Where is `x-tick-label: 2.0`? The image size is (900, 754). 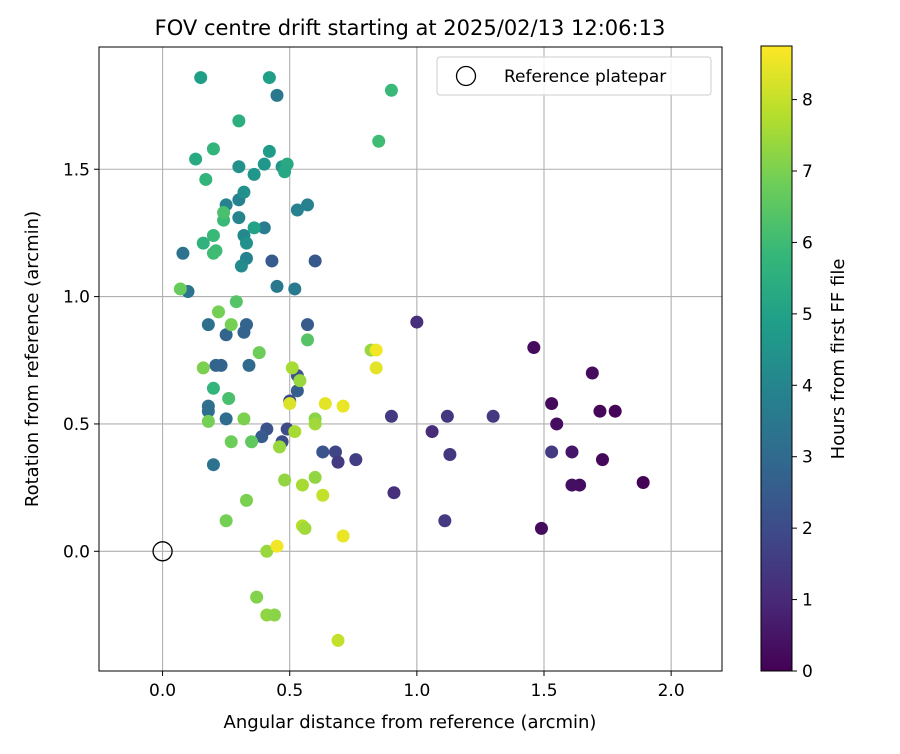
x-tick-label: 2.0 is located at coordinates (671, 691).